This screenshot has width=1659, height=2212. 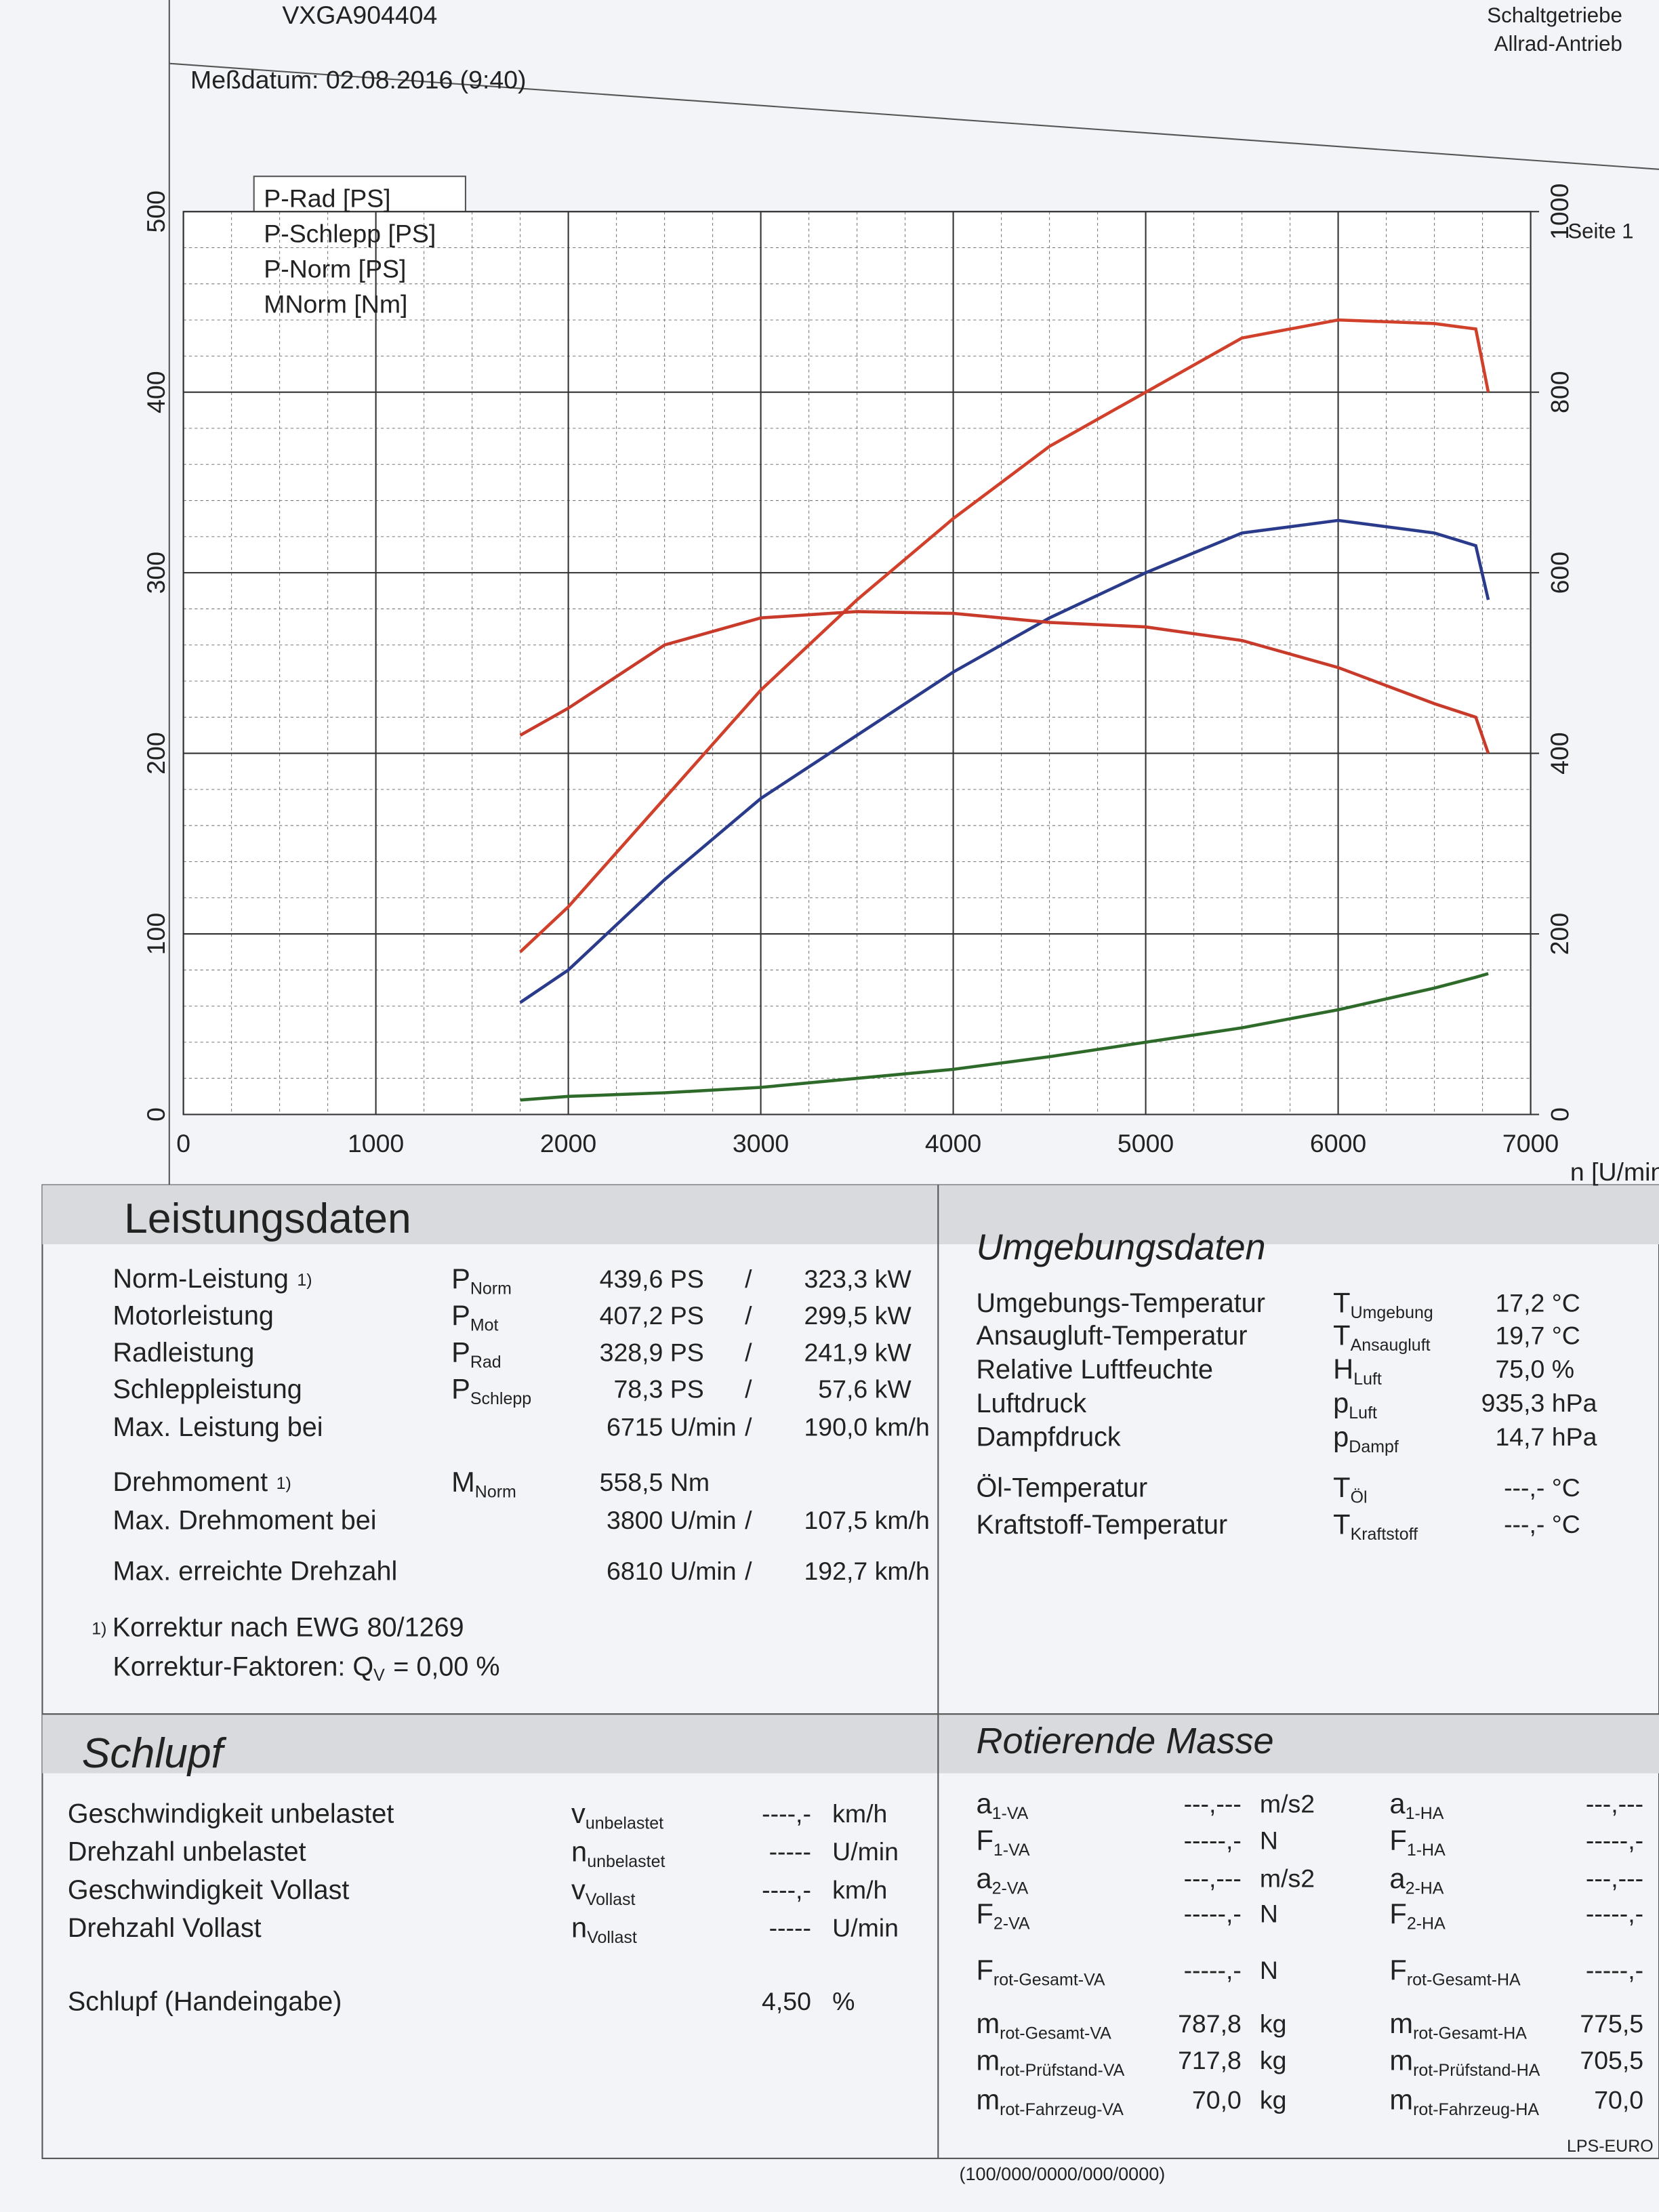 I want to click on value: ---,---, so click(x=1614, y=1879).